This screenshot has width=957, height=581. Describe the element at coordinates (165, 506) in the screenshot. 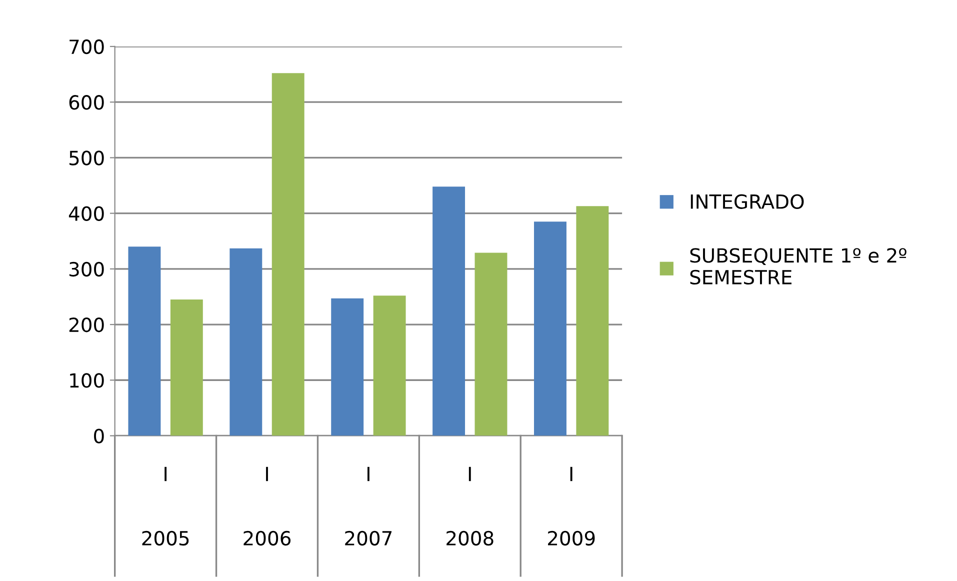

I see `category-label: I 2005` at that location.